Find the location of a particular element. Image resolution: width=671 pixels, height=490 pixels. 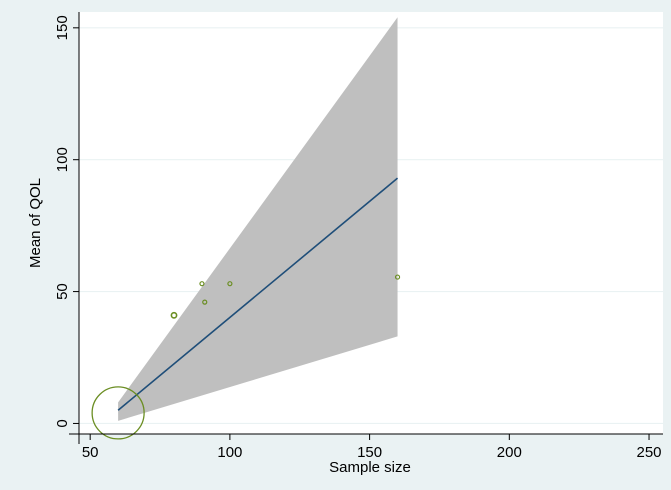

x-axis-title: Sample size is located at coordinates (370, 467).